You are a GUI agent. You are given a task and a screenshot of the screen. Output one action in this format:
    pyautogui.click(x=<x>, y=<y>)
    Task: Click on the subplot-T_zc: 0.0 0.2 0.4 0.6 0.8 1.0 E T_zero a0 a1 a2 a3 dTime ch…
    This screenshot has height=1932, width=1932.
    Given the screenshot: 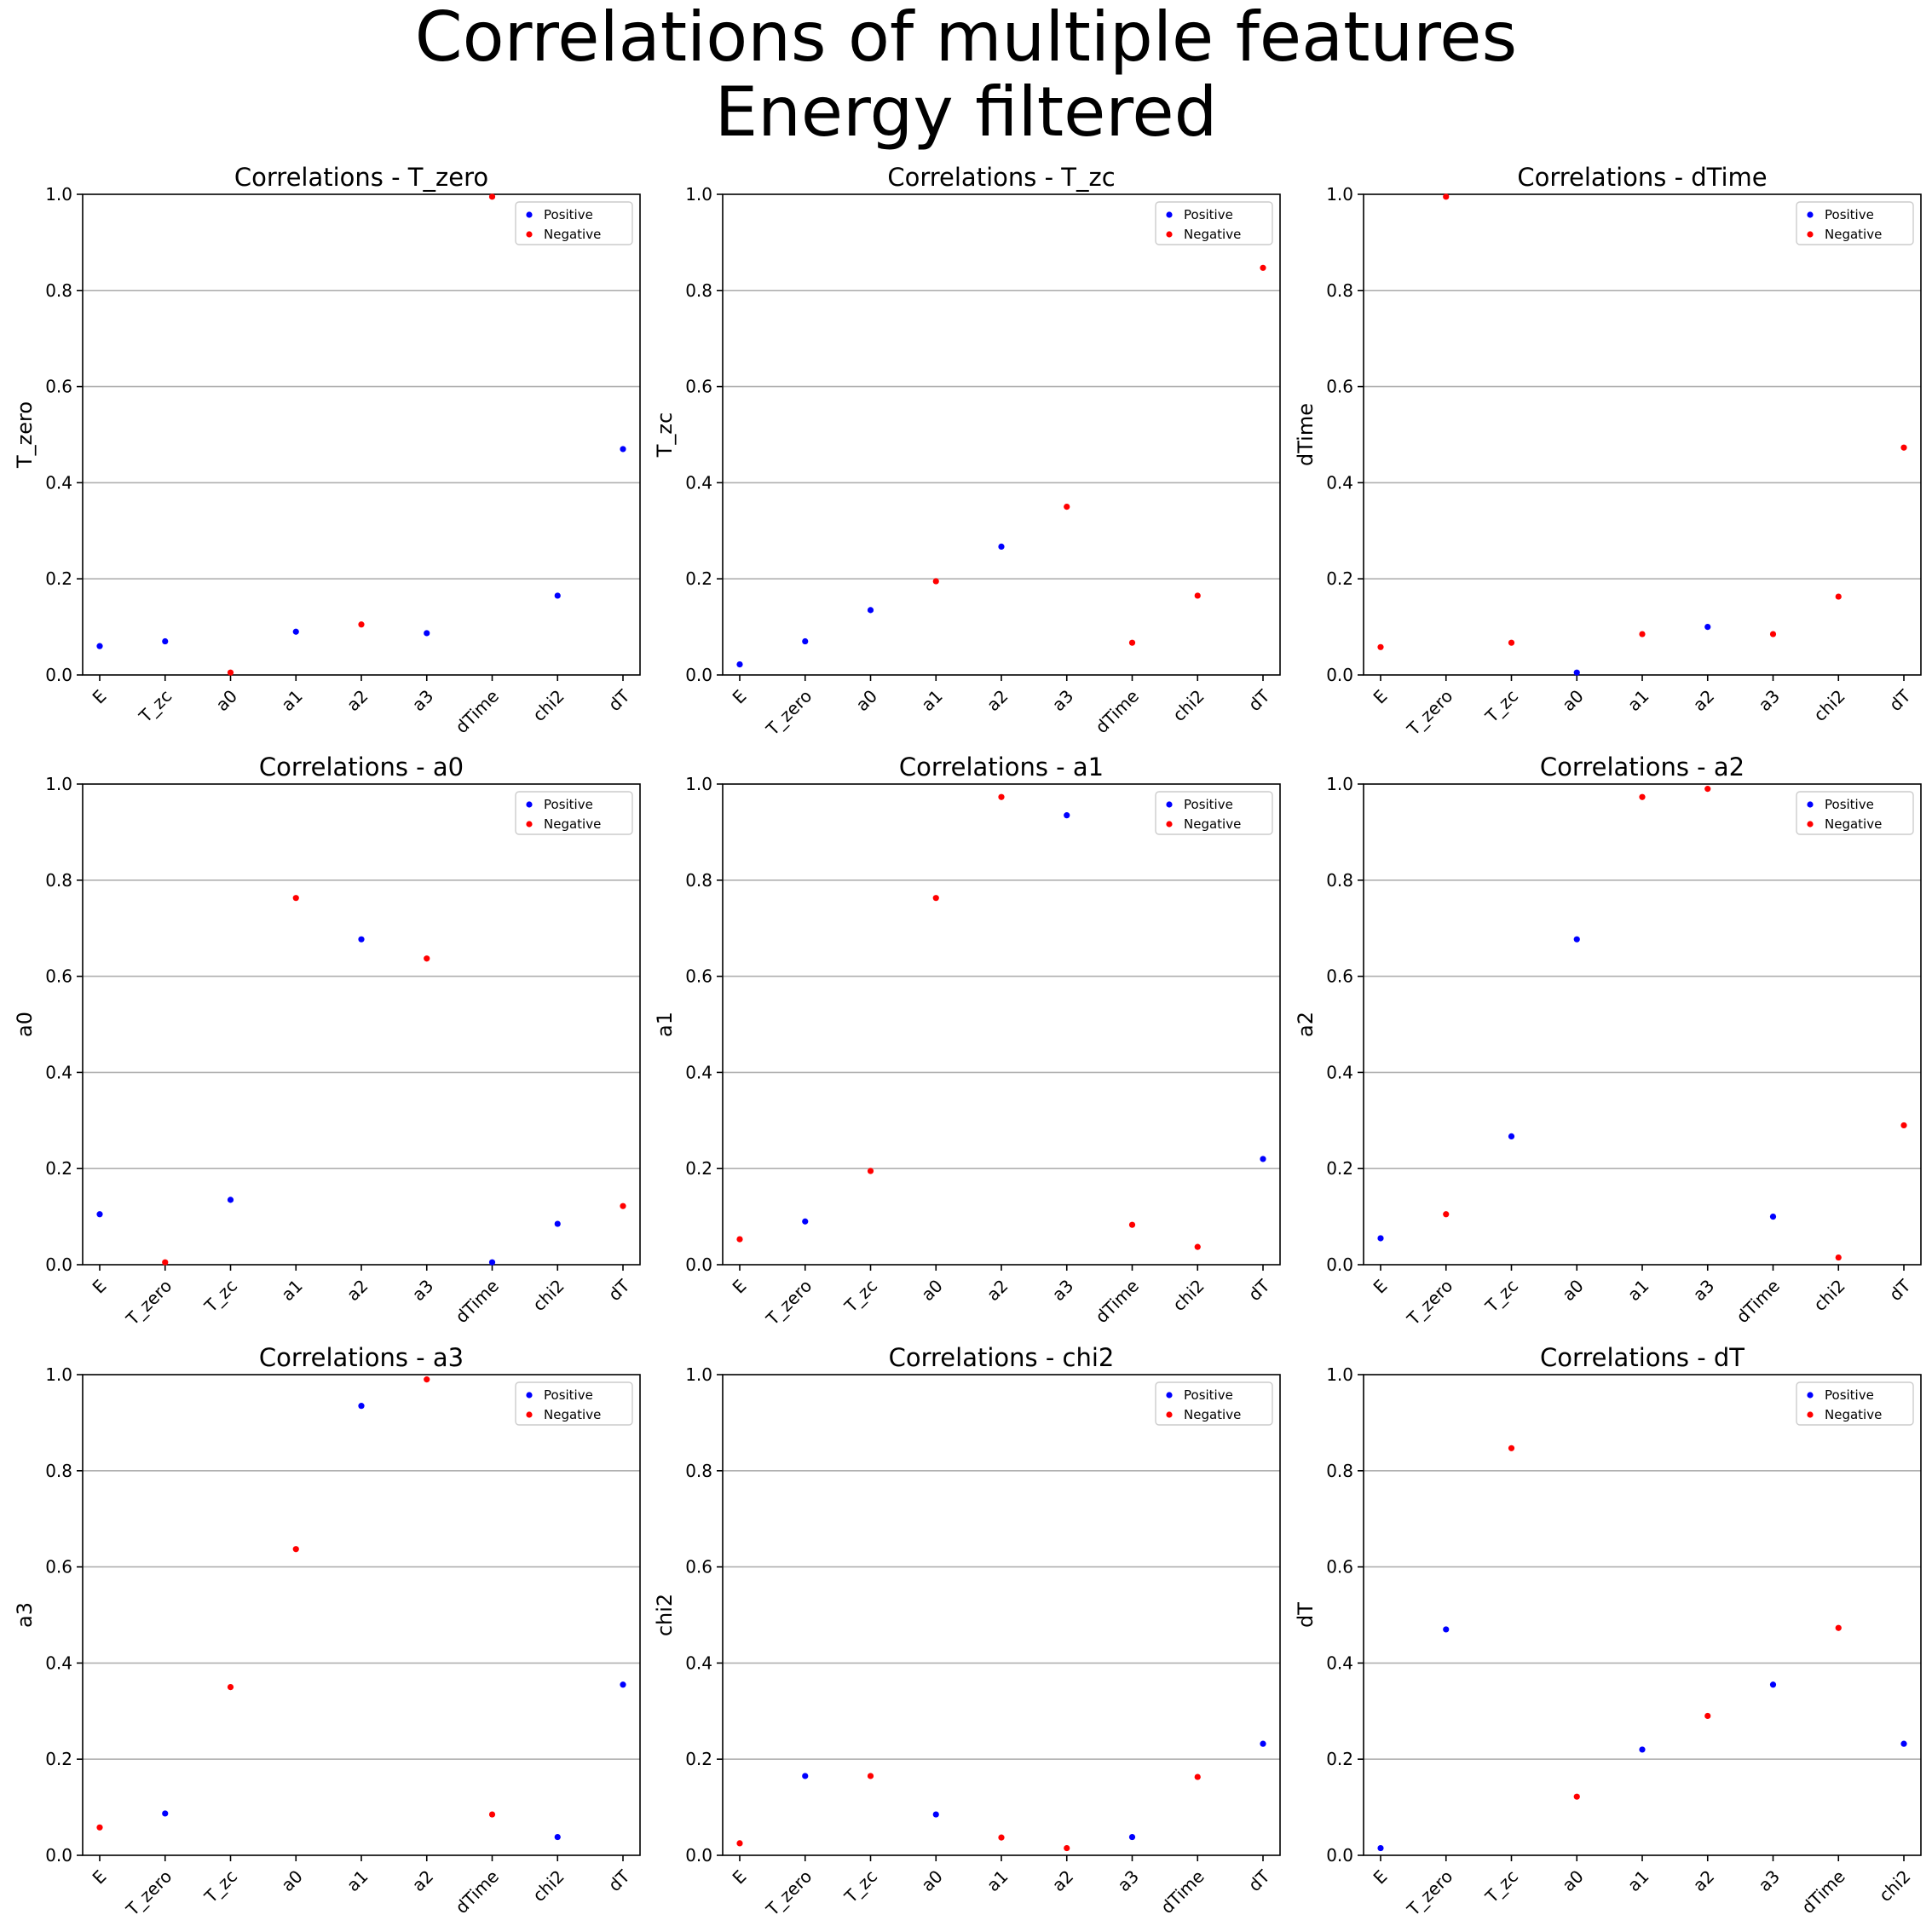 What is the action you would take?
    pyautogui.click(x=967, y=452)
    